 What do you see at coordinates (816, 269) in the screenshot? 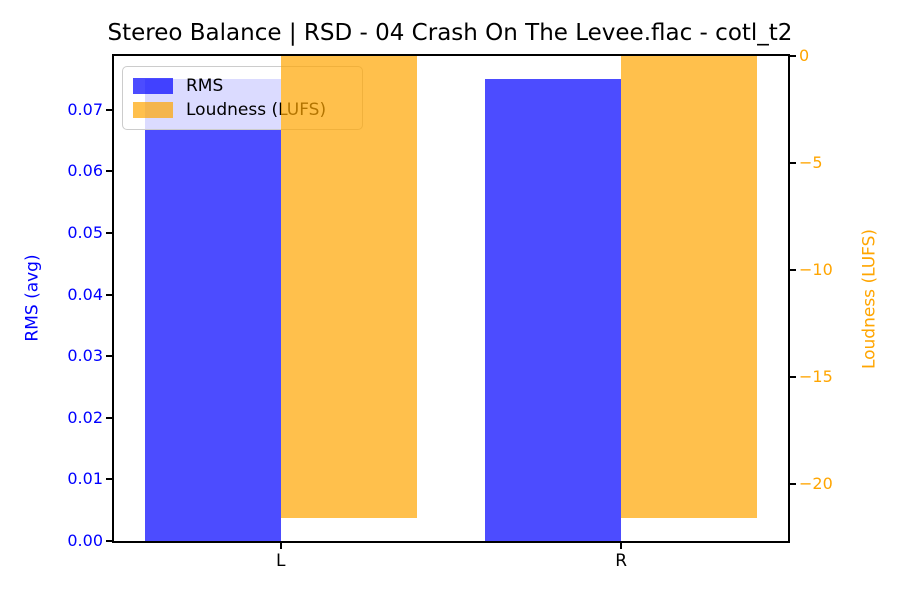
I see `right-y-tick-label: −10` at bounding box center [816, 269].